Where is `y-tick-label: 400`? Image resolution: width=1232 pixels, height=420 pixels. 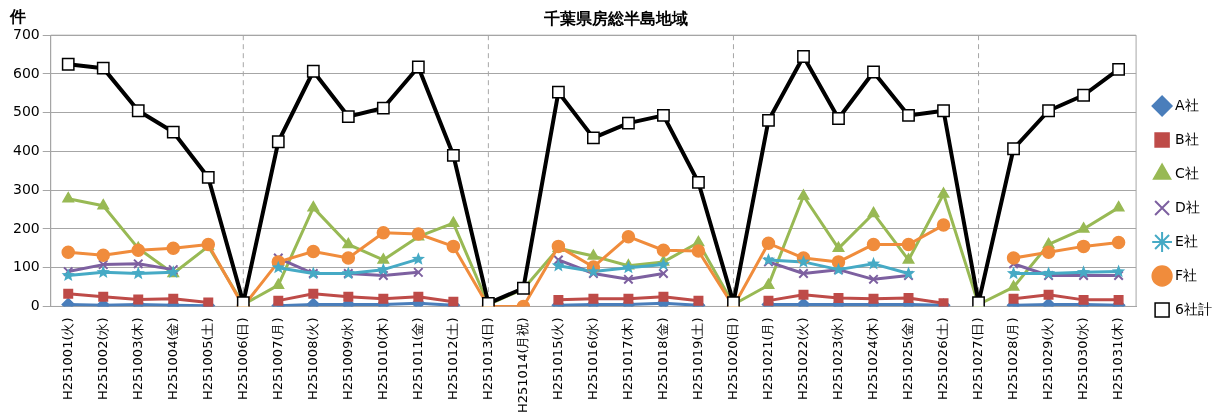 y-tick-label: 400 is located at coordinates (26, 150).